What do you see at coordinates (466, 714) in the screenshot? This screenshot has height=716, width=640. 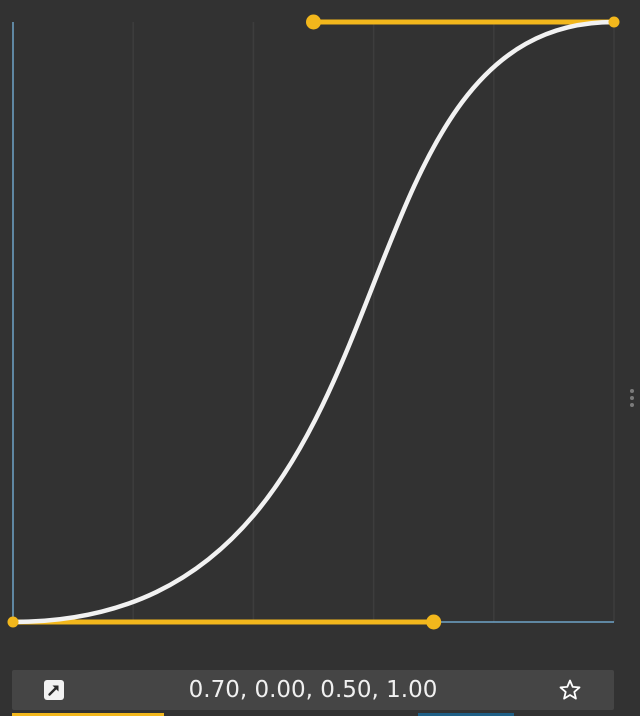 I see `secondary-tab-indicator` at bounding box center [466, 714].